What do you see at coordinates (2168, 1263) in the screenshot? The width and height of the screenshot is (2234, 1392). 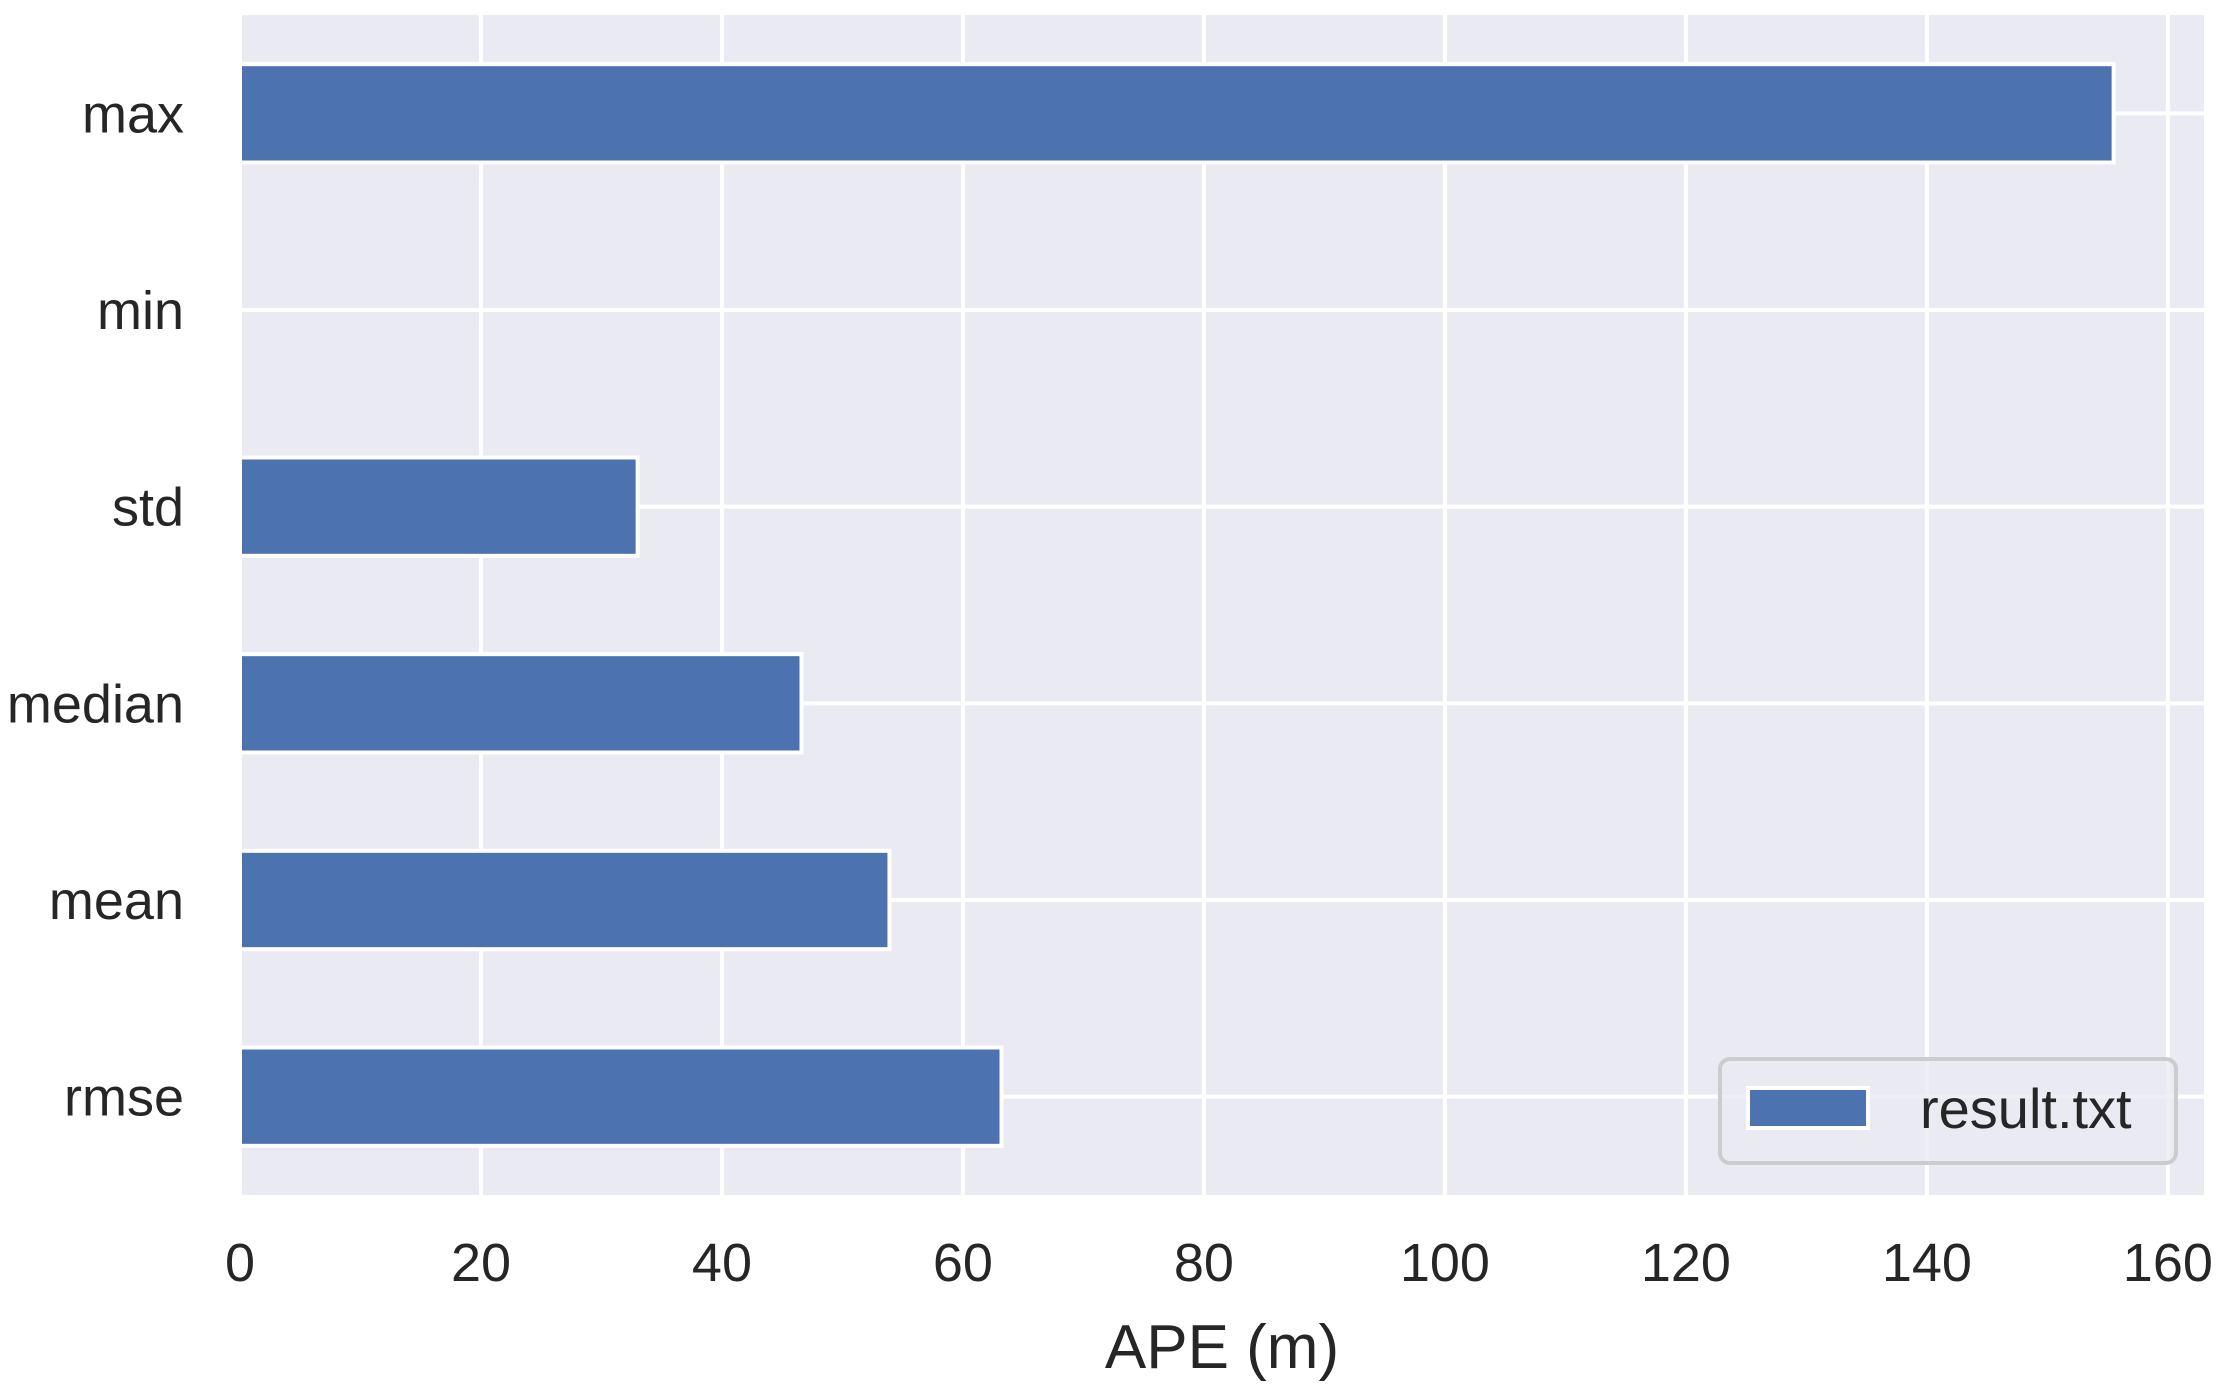 I see `x-tick-label: 160` at bounding box center [2168, 1263].